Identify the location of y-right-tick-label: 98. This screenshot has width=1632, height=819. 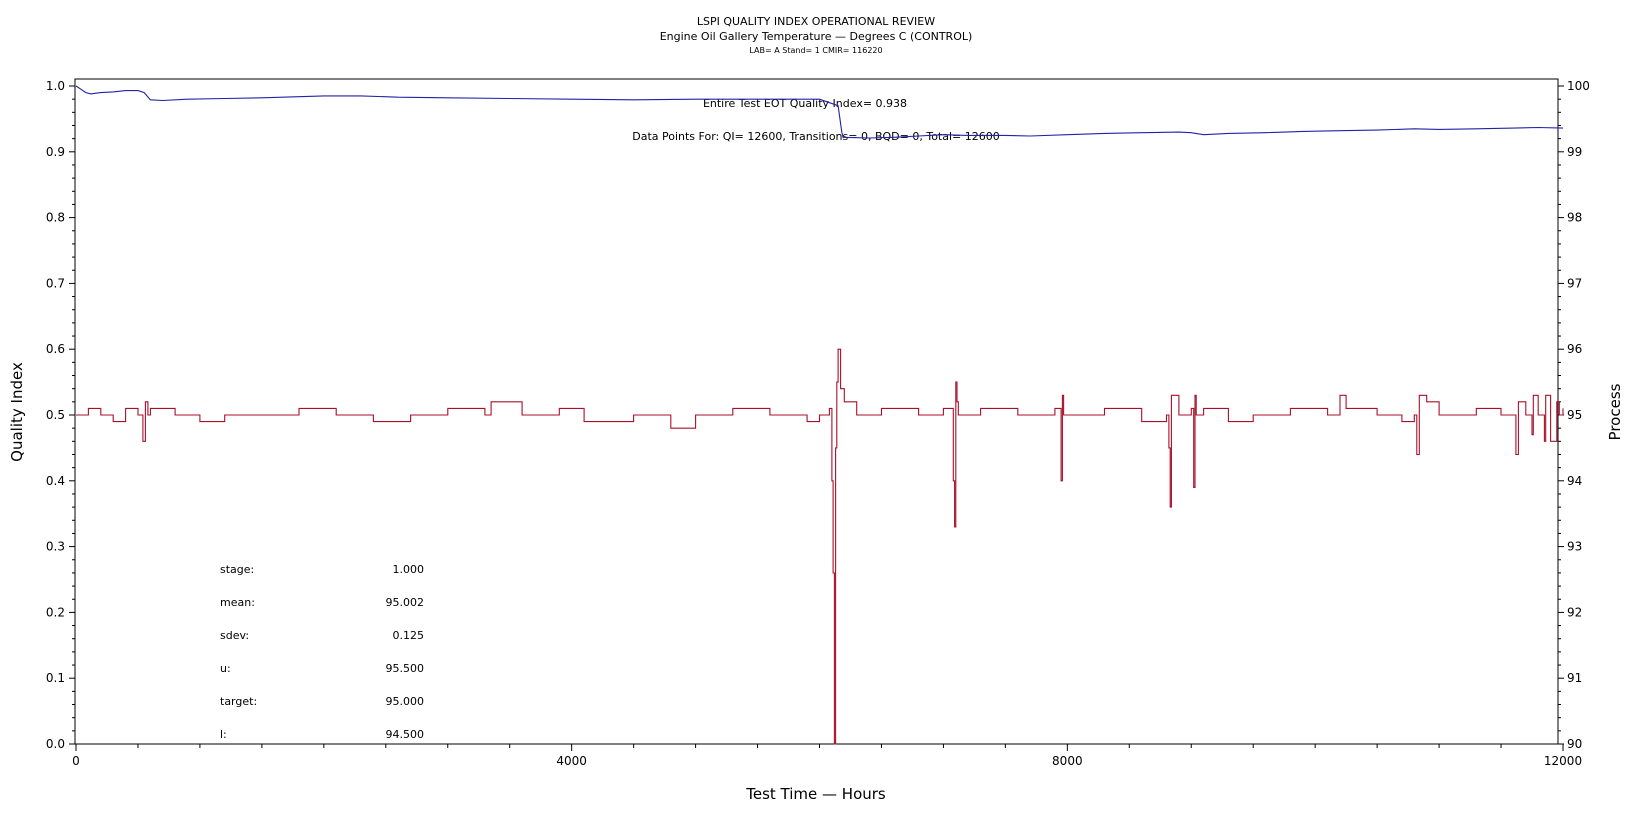
(1574, 218).